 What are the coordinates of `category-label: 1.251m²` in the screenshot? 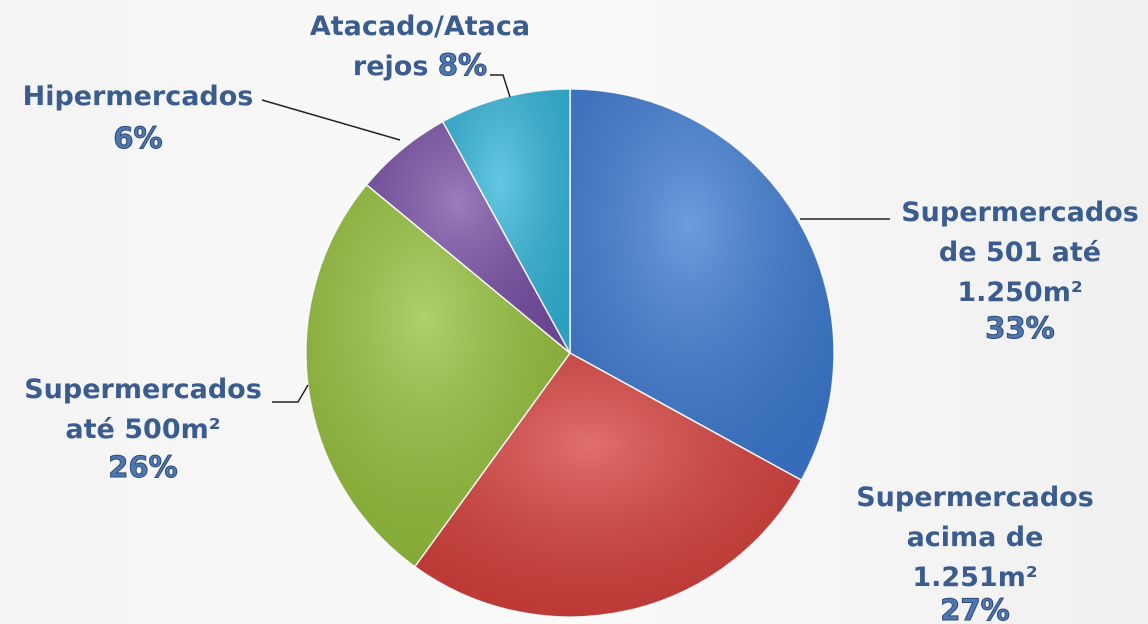 It's located at (974, 577).